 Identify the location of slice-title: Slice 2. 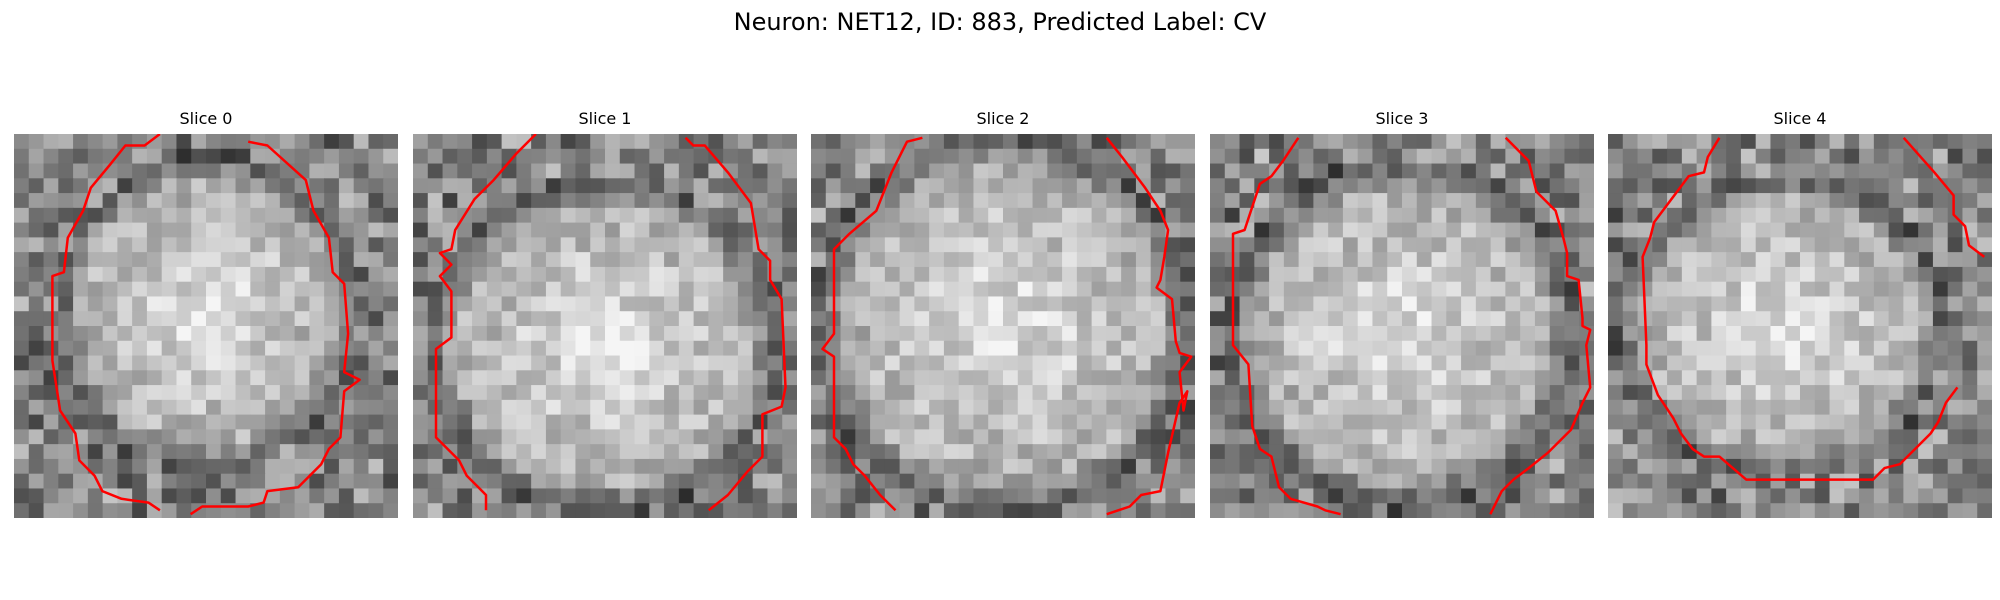
(1003, 118).